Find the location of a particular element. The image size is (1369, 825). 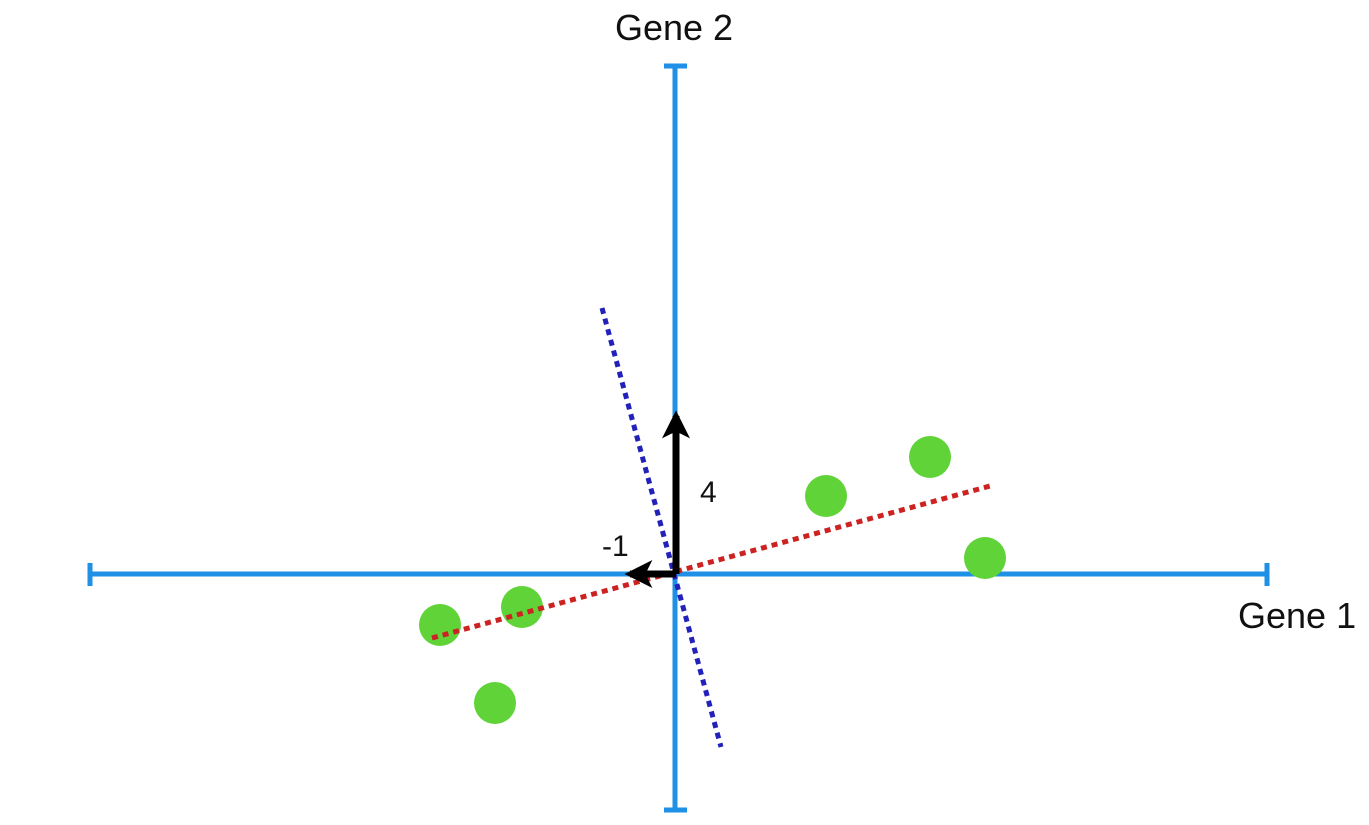

vector-y-label: 4 is located at coordinates (708, 492).